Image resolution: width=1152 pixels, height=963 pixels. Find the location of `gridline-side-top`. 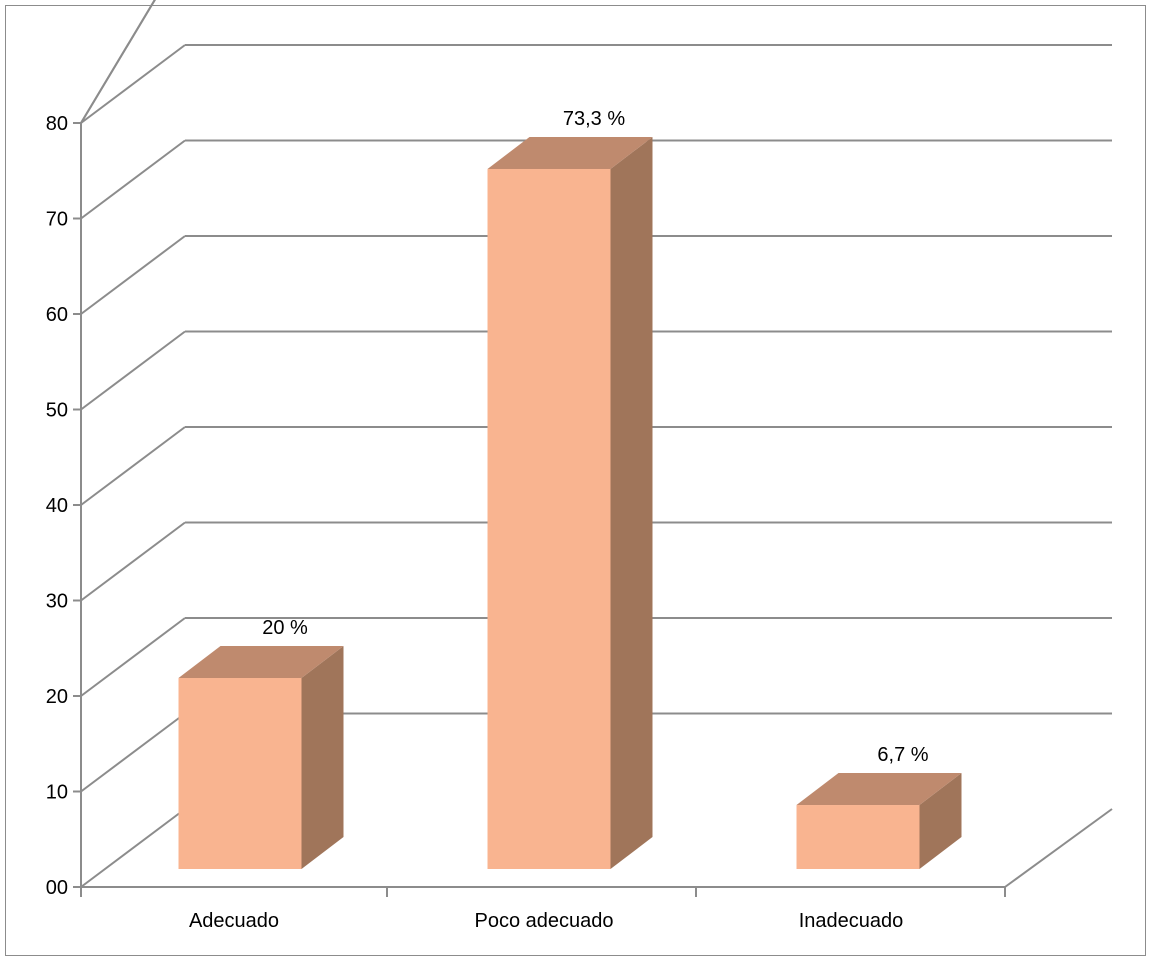

gridline-side-top is located at coordinates (118, 62).